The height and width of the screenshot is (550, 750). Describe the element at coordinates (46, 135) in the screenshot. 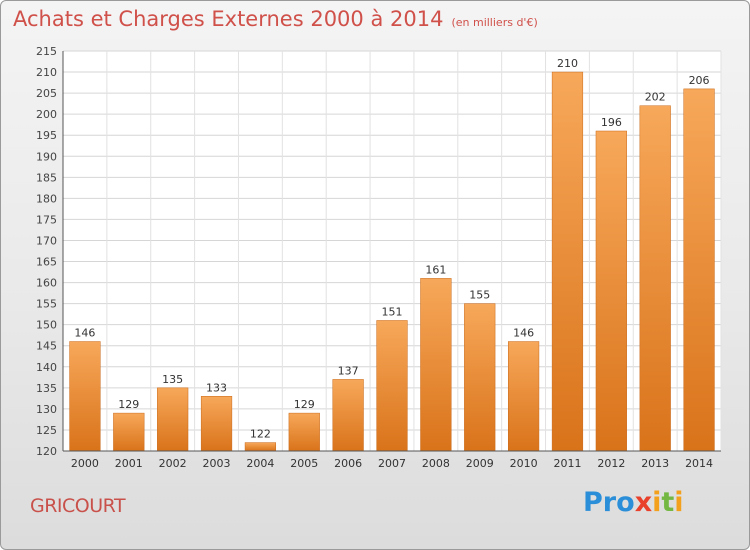

I see `y-tick-label: 195` at that location.